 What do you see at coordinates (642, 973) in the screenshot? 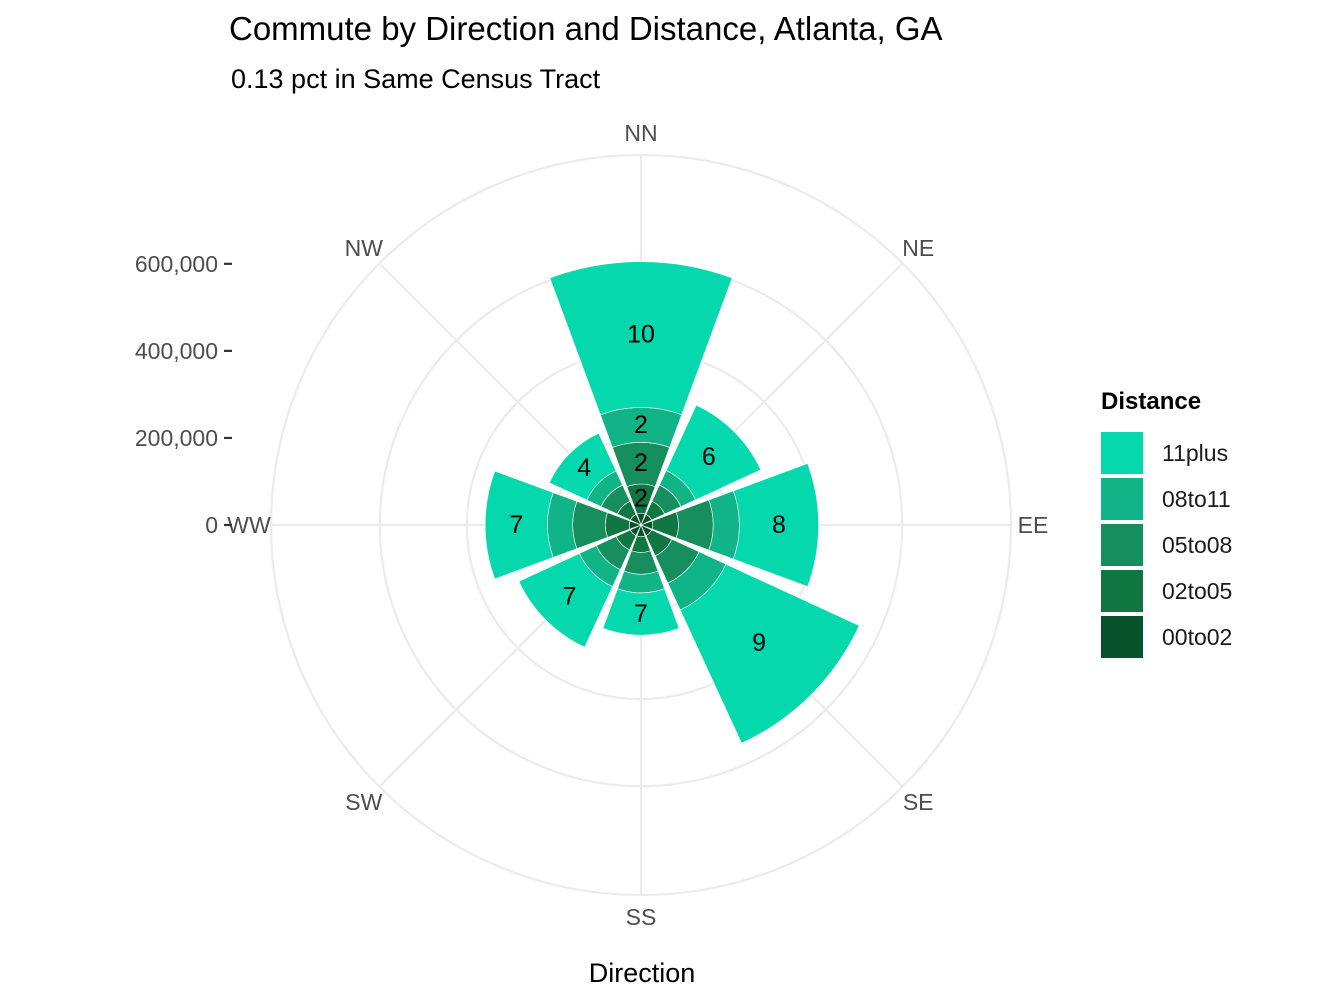
I see `x-axis-label: Direction` at bounding box center [642, 973].